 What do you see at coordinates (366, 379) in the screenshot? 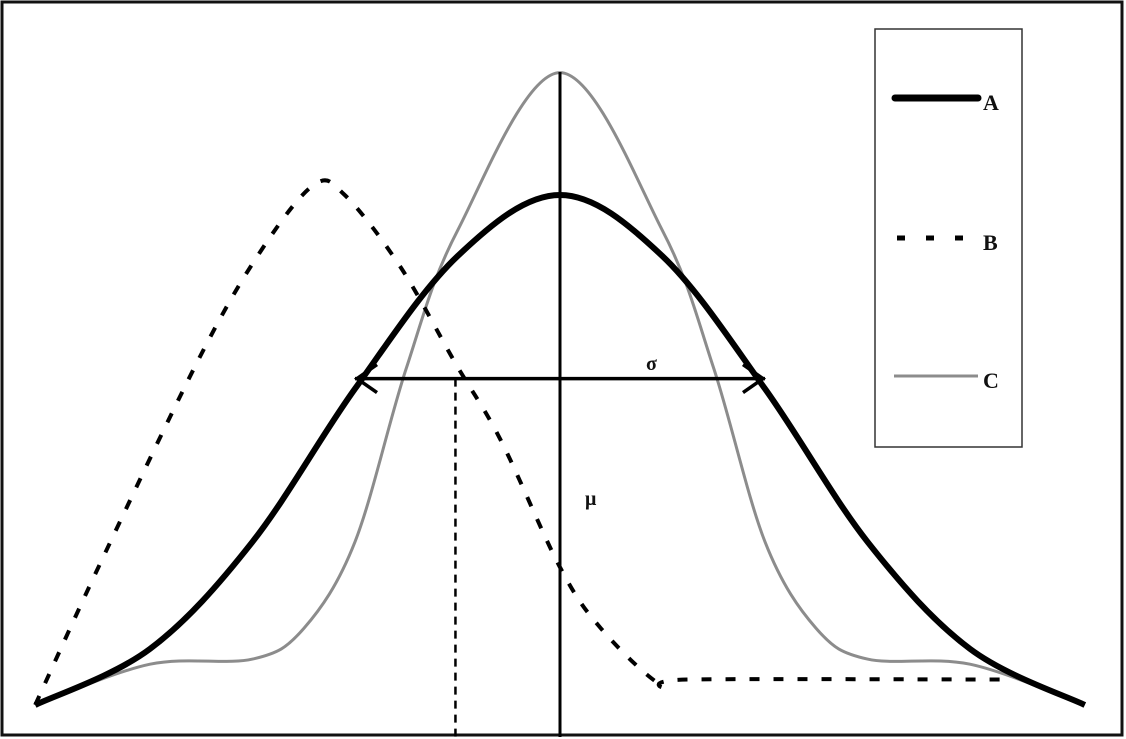
I see `sd-arrow-head-left` at bounding box center [366, 379].